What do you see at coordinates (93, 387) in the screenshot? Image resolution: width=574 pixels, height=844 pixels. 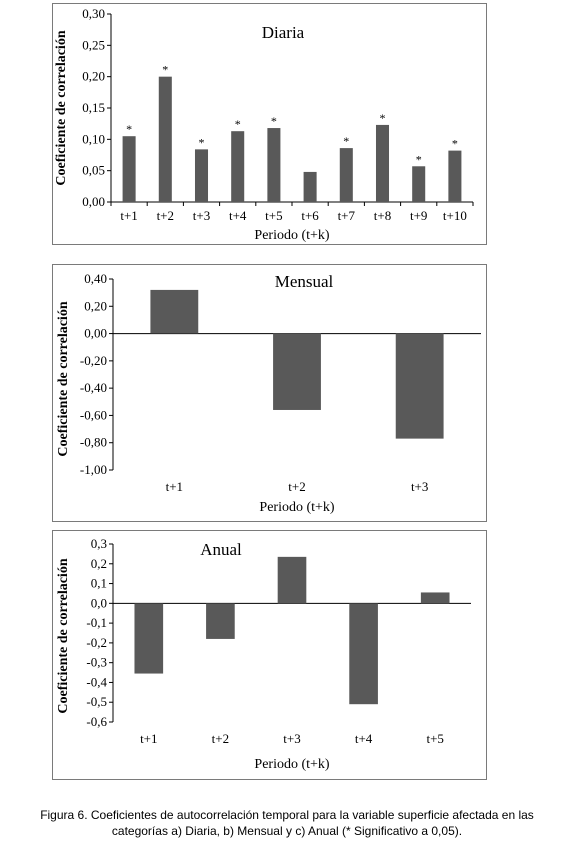 I see `y-tick-label: -0,40` at bounding box center [93, 387].